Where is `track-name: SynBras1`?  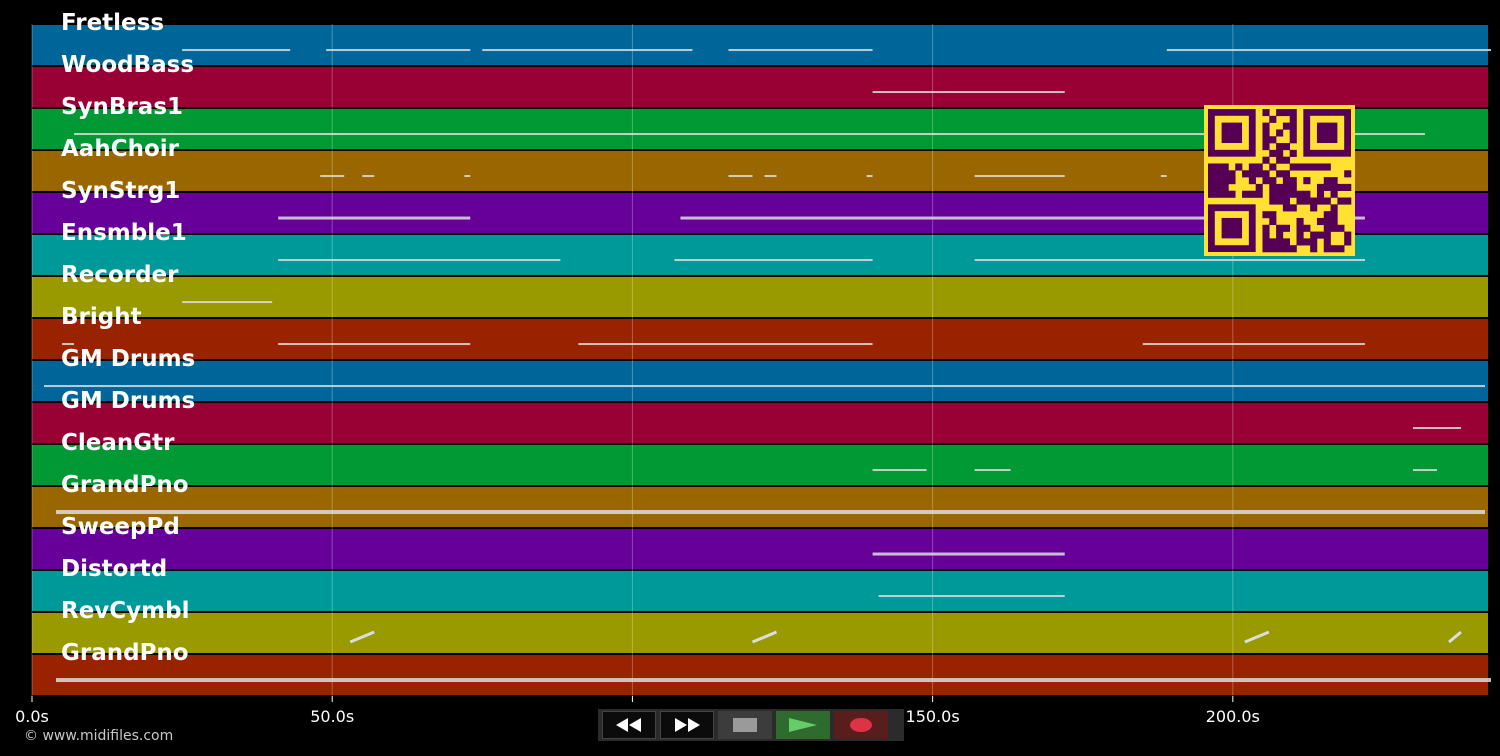 track-name: SynBras1 is located at coordinates (122, 107).